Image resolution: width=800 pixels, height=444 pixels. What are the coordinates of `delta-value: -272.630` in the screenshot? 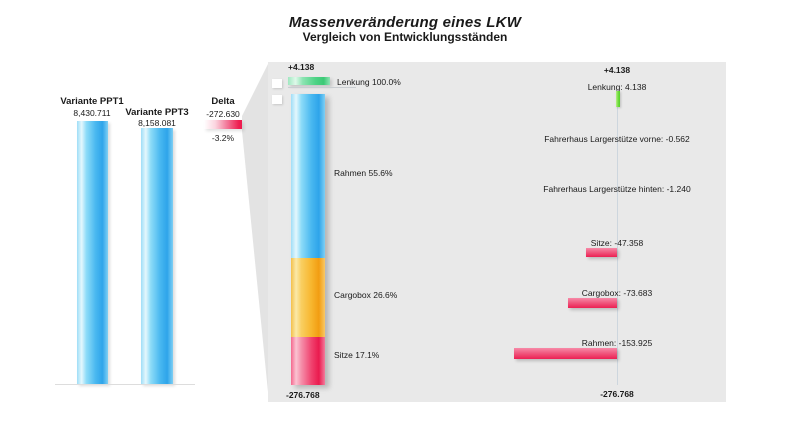 It's located at (223, 114).